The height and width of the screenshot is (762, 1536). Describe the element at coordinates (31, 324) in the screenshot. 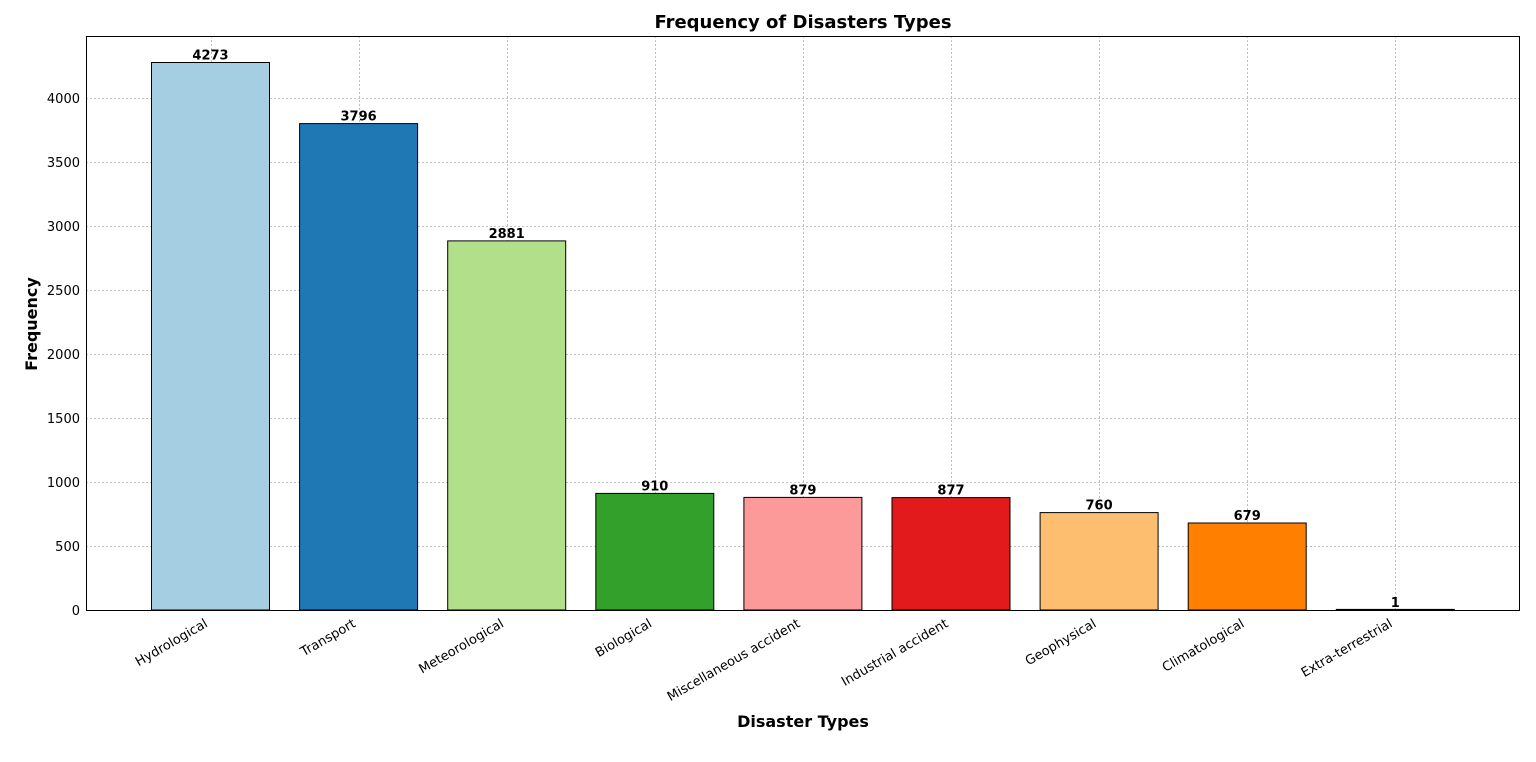

I see `y-axis-label: Frequency` at that location.